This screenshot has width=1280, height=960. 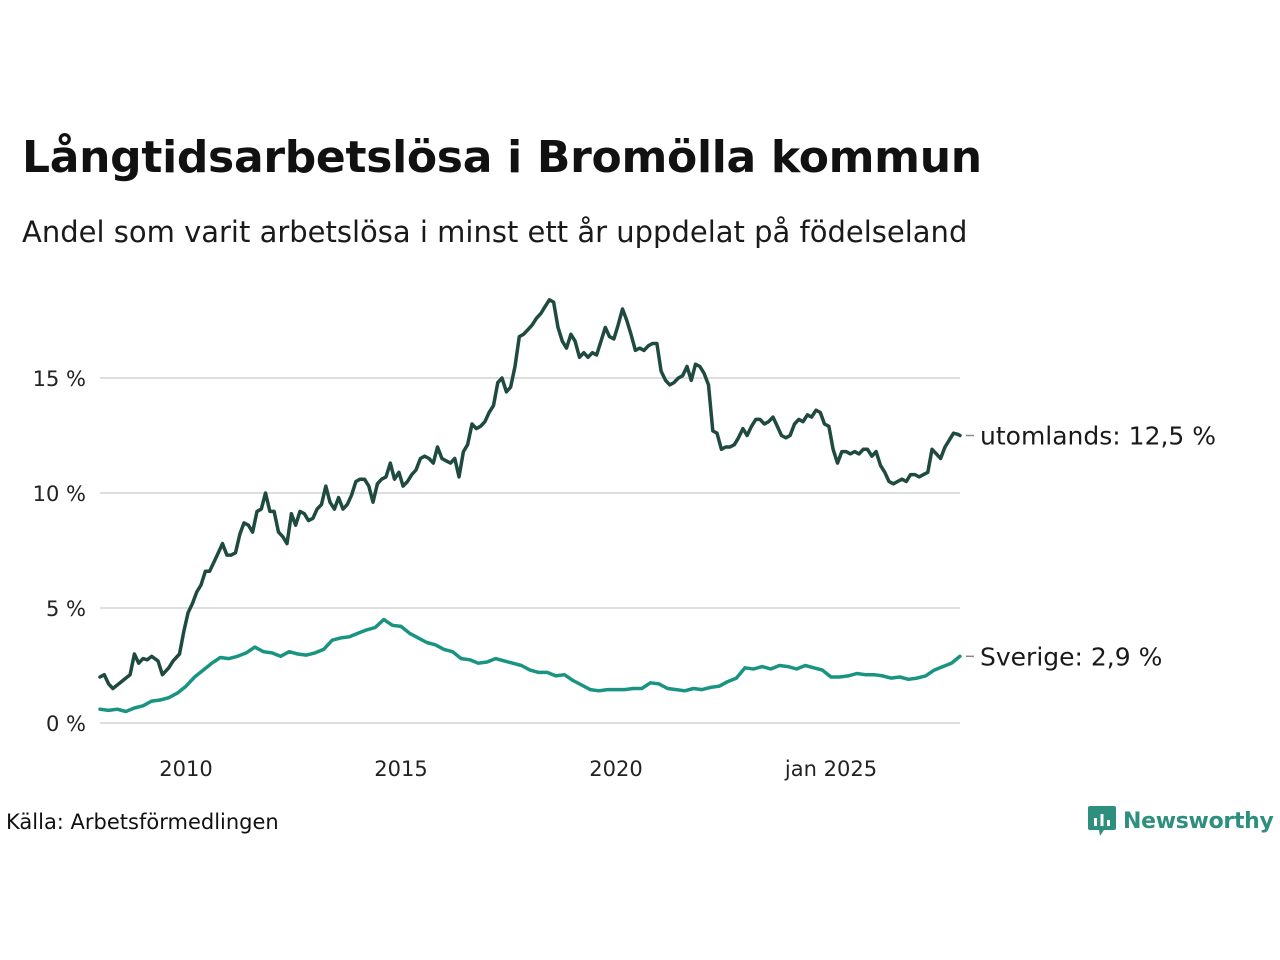 I want to click on y-tick-label: 10 %, so click(x=59, y=494).